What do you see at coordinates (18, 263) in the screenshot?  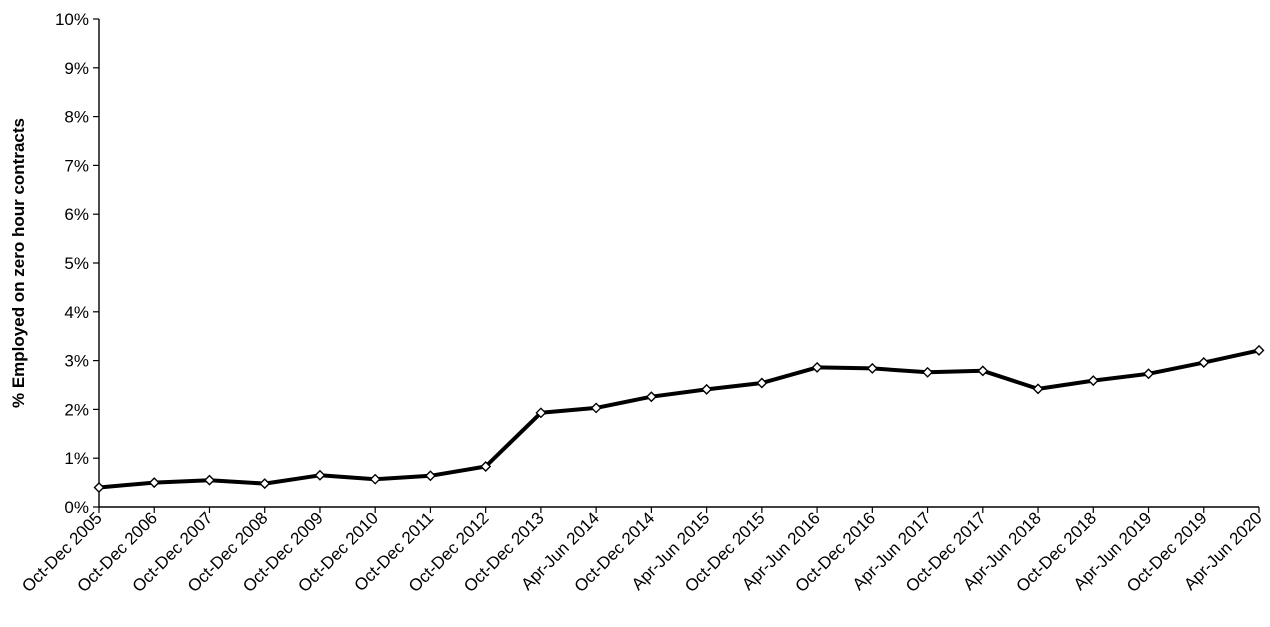 I see `y-axis-title: % Employed on zero hour contracts` at bounding box center [18, 263].